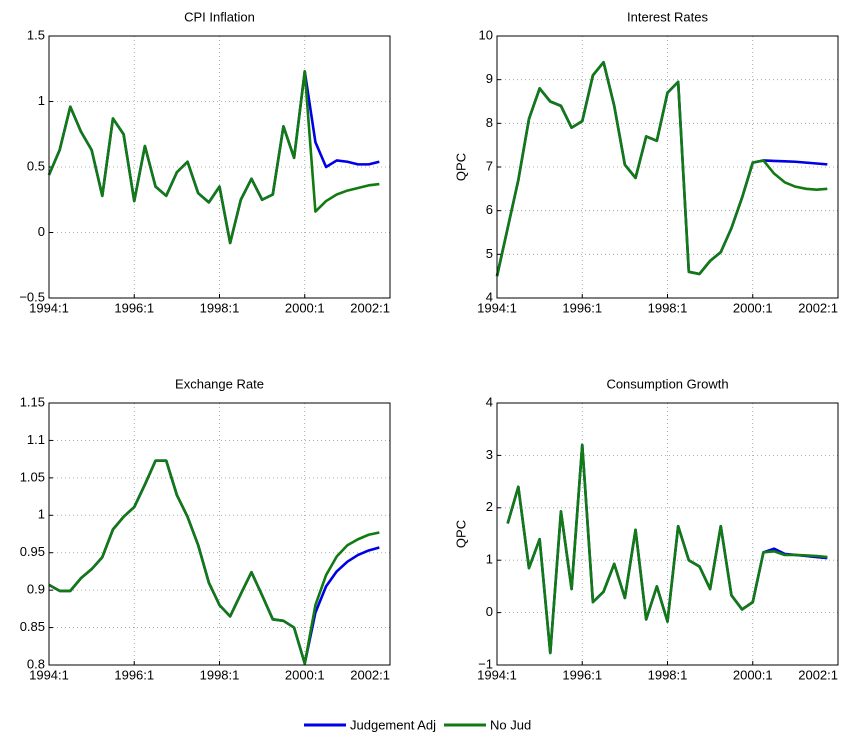  Describe the element at coordinates (489, 454) in the screenshot. I see `y-tick-label: 3` at that location.